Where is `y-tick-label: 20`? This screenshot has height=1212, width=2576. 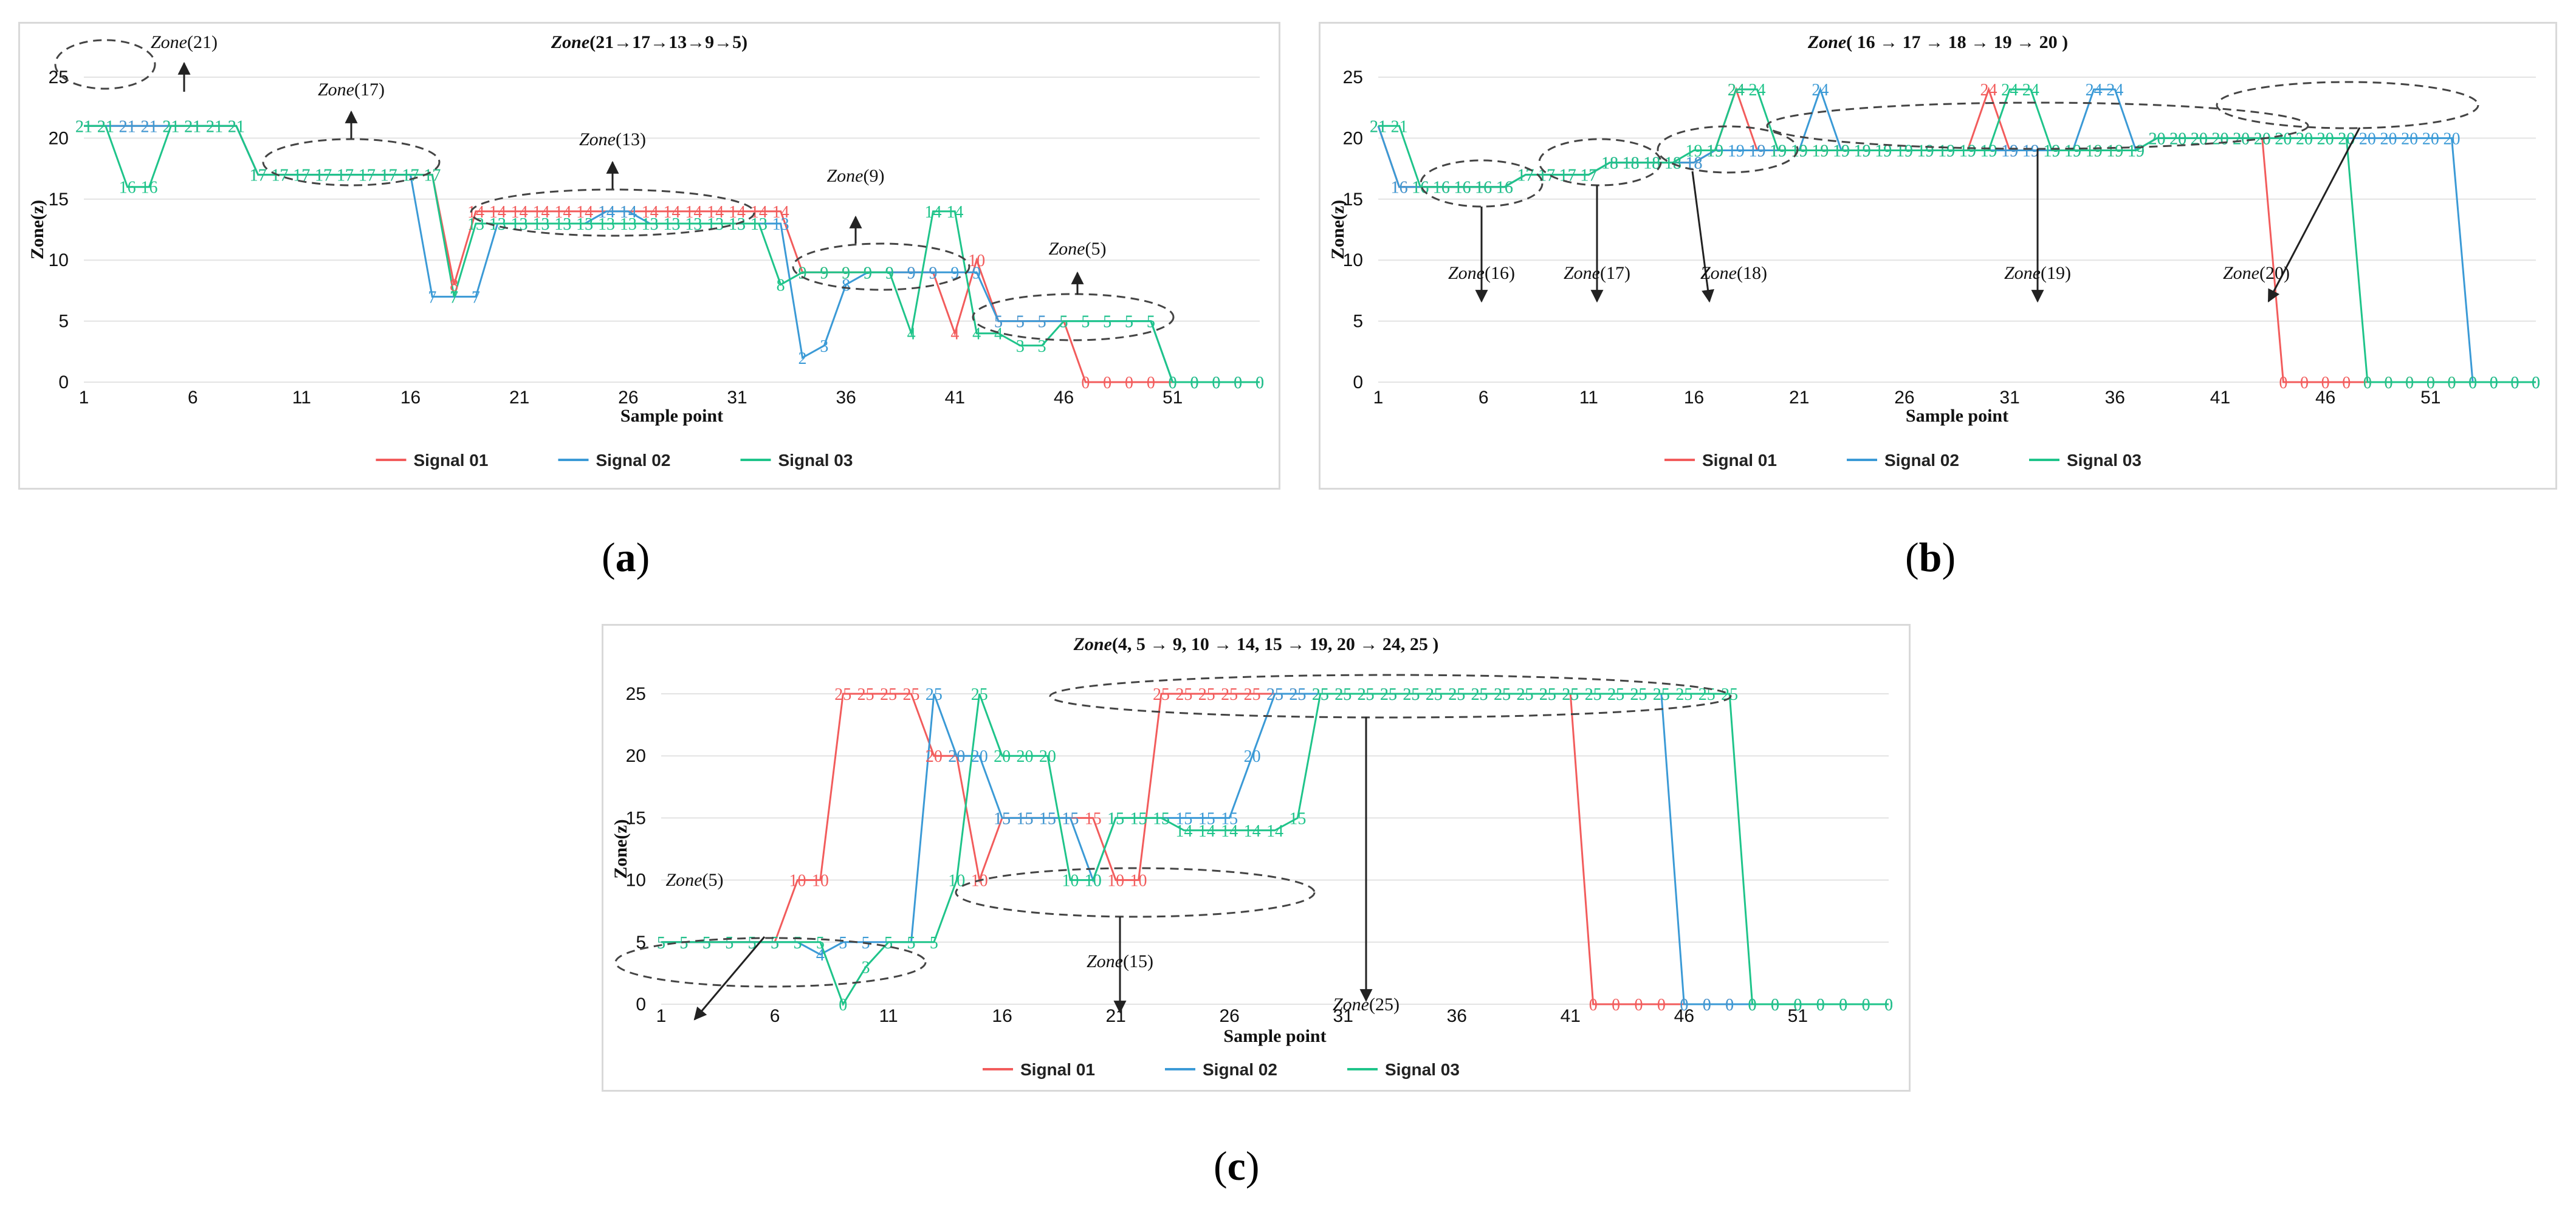 y-tick-label: 20 is located at coordinates (59, 138).